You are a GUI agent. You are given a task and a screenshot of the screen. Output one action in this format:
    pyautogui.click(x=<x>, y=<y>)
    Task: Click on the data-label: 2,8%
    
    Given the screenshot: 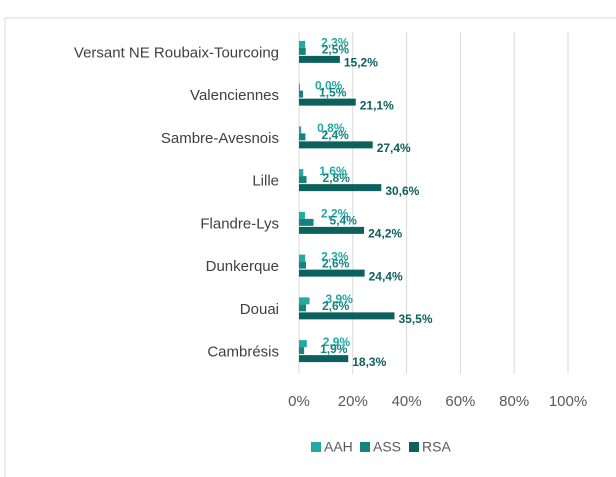 What is the action you would take?
    pyautogui.click(x=337, y=178)
    